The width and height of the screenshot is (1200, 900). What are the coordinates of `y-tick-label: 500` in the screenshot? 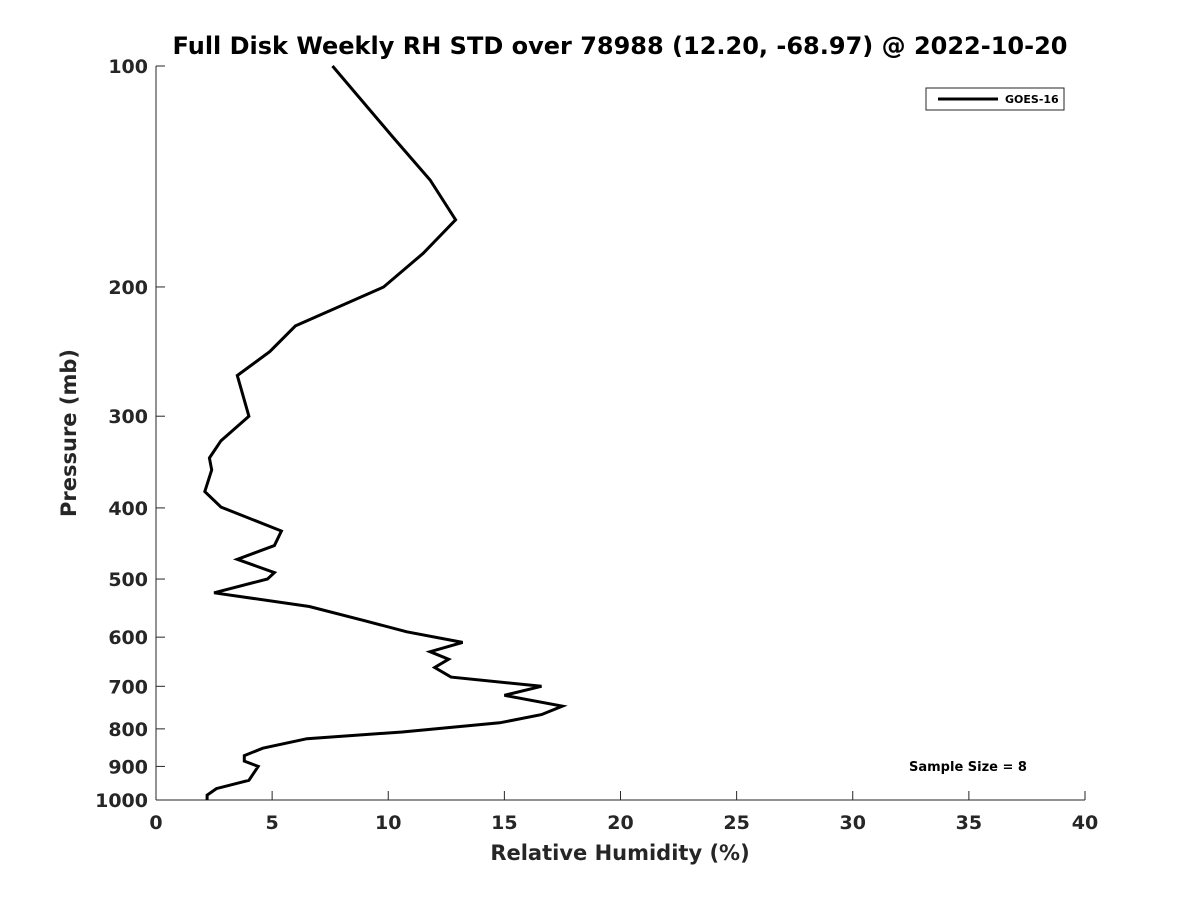 It's located at (128, 580).